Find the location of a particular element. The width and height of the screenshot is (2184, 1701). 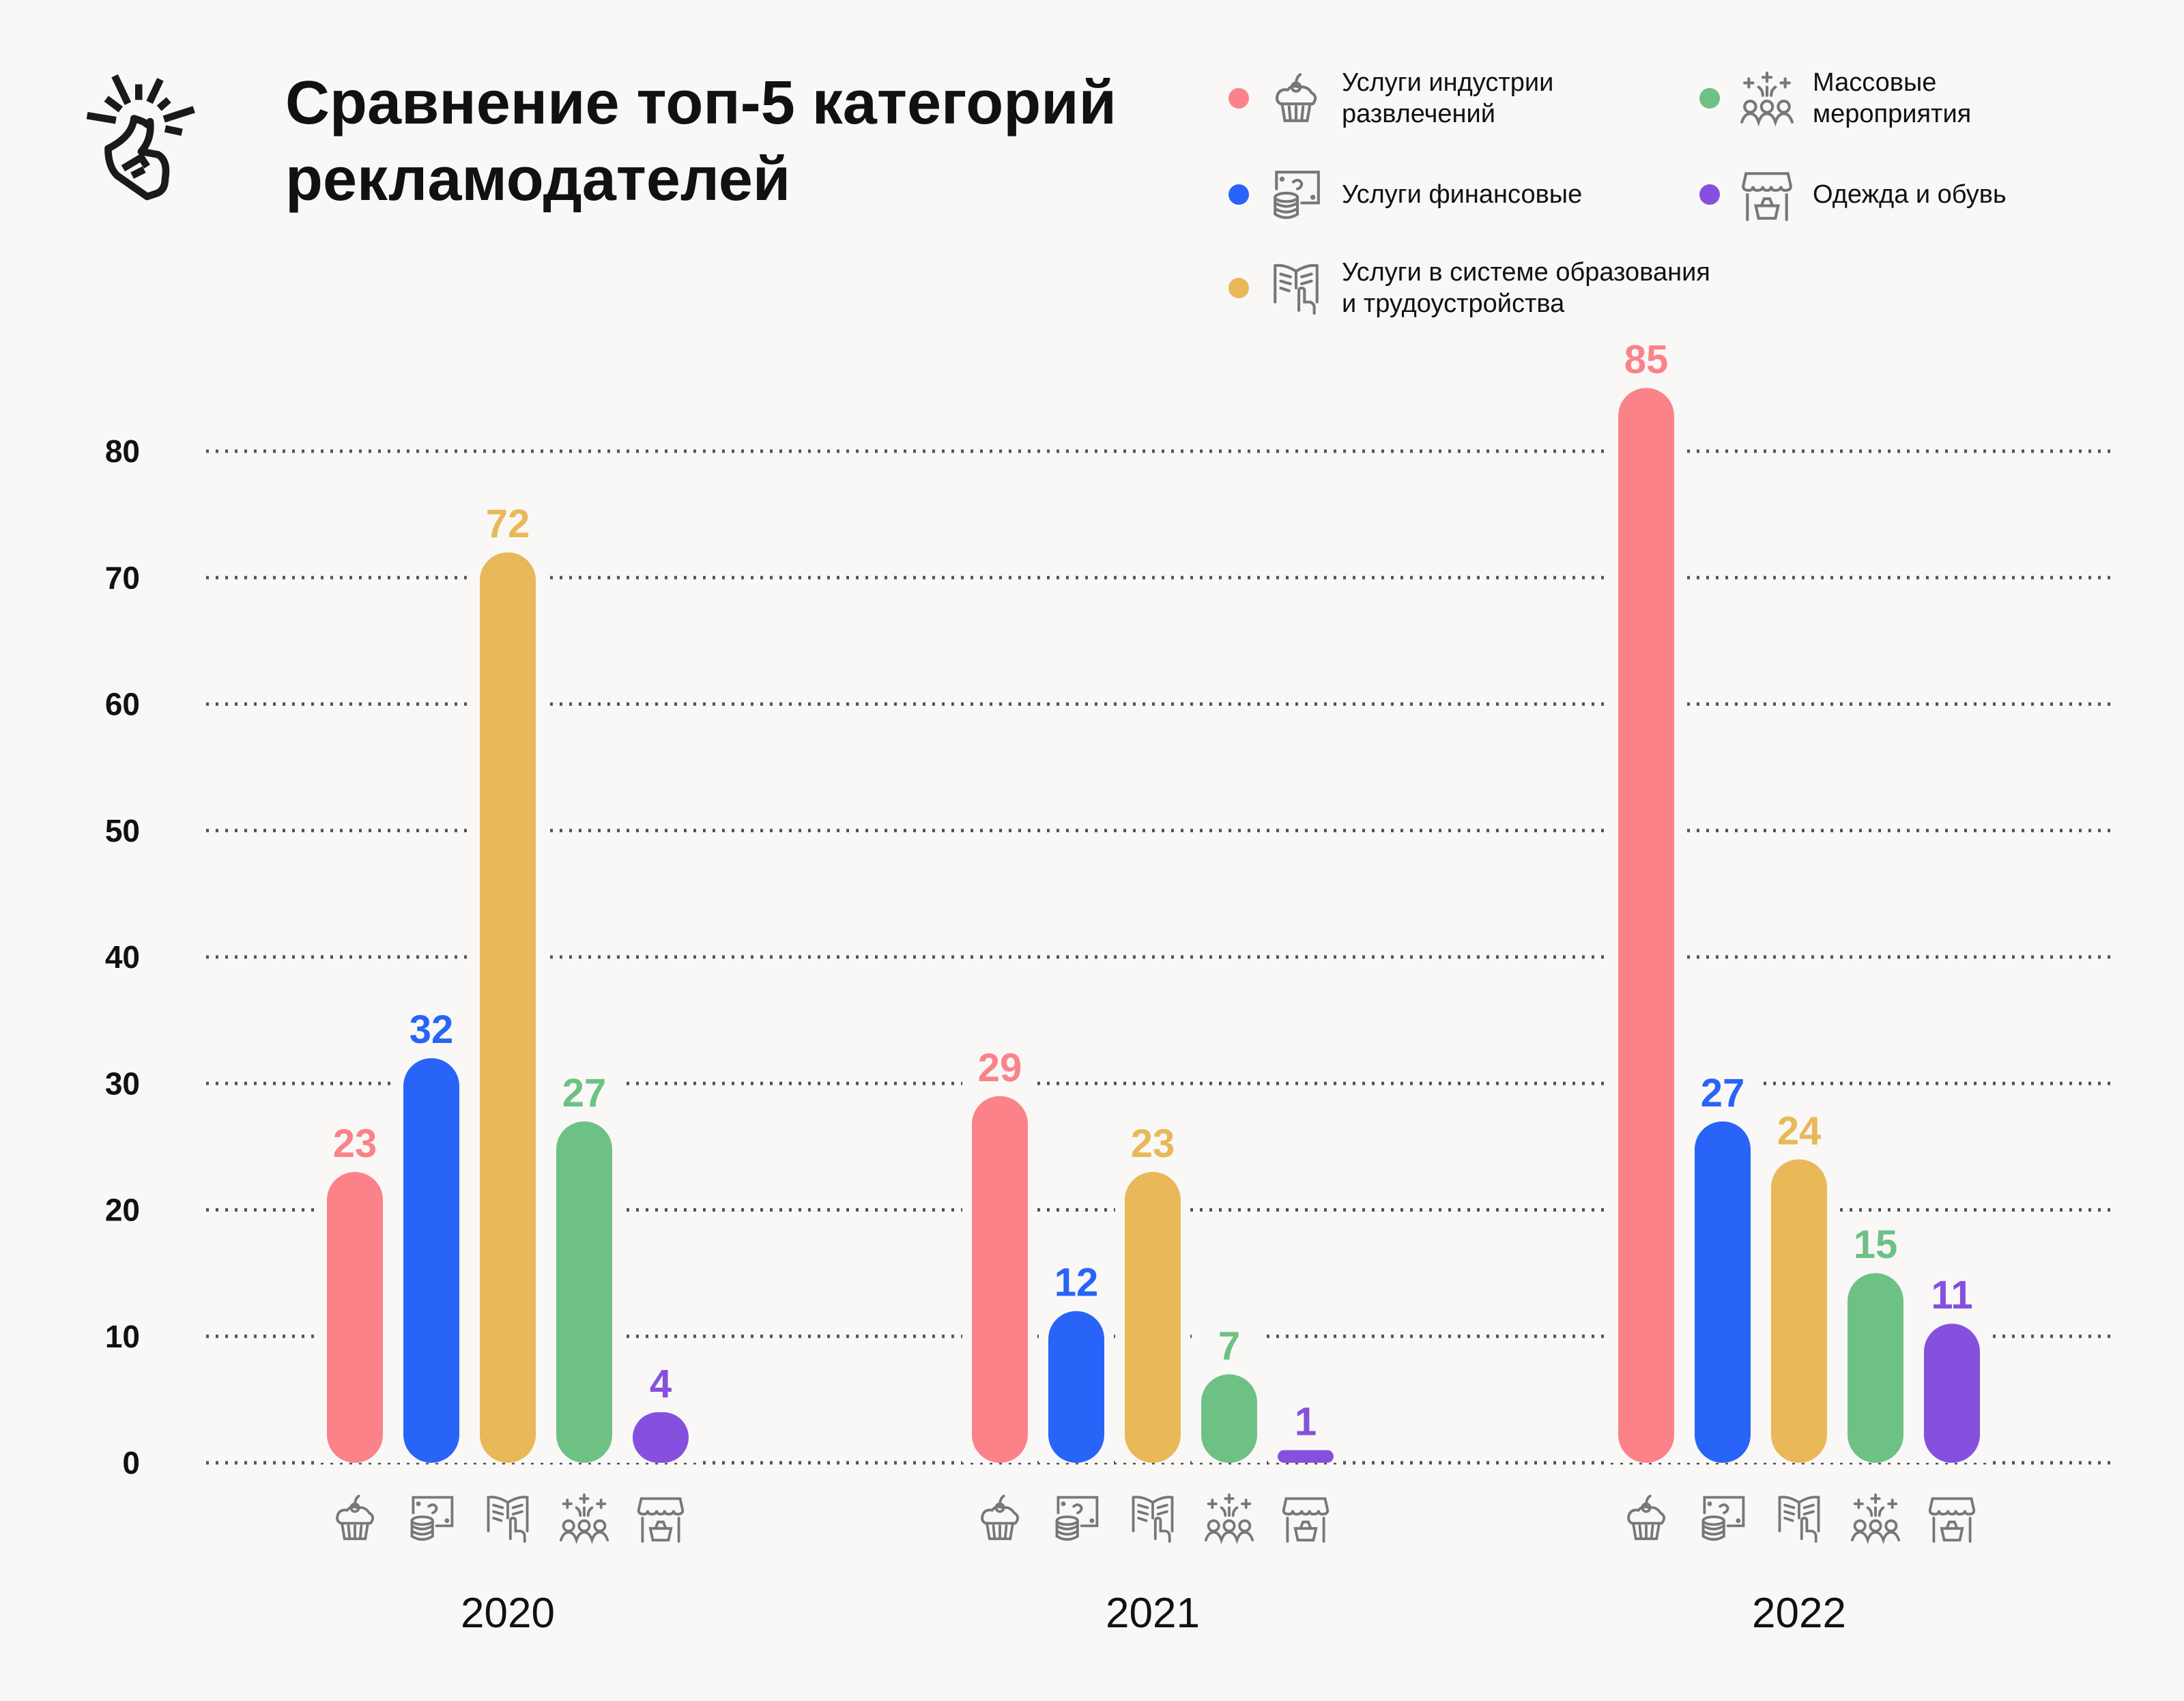

y-tick-label: 10 is located at coordinates (122, 1336).